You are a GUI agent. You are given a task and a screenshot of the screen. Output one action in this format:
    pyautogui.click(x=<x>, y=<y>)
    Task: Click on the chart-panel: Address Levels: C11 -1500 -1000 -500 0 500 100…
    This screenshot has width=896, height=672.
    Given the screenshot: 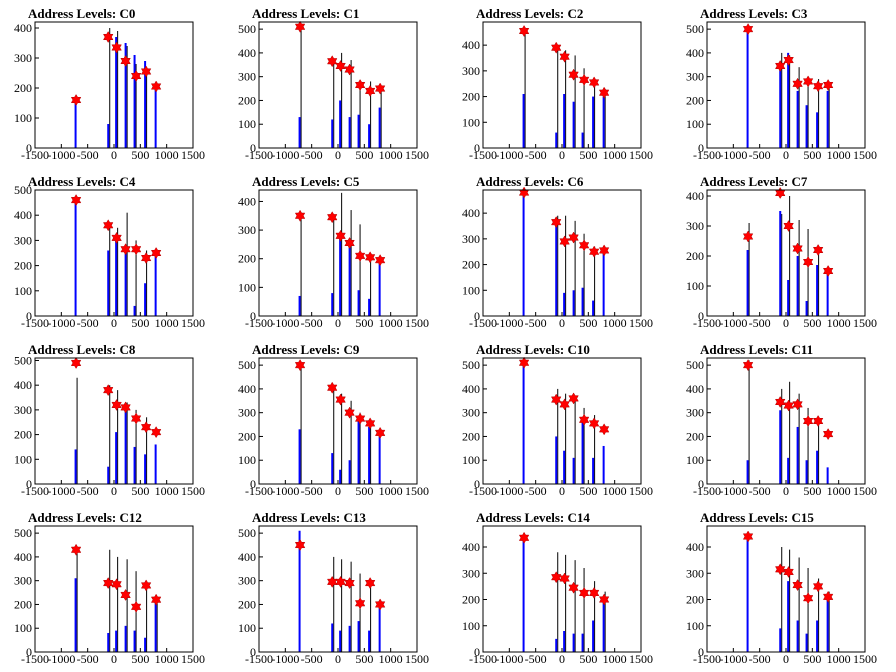 What is the action you would take?
    pyautogui.click(x=784, y=420)
    